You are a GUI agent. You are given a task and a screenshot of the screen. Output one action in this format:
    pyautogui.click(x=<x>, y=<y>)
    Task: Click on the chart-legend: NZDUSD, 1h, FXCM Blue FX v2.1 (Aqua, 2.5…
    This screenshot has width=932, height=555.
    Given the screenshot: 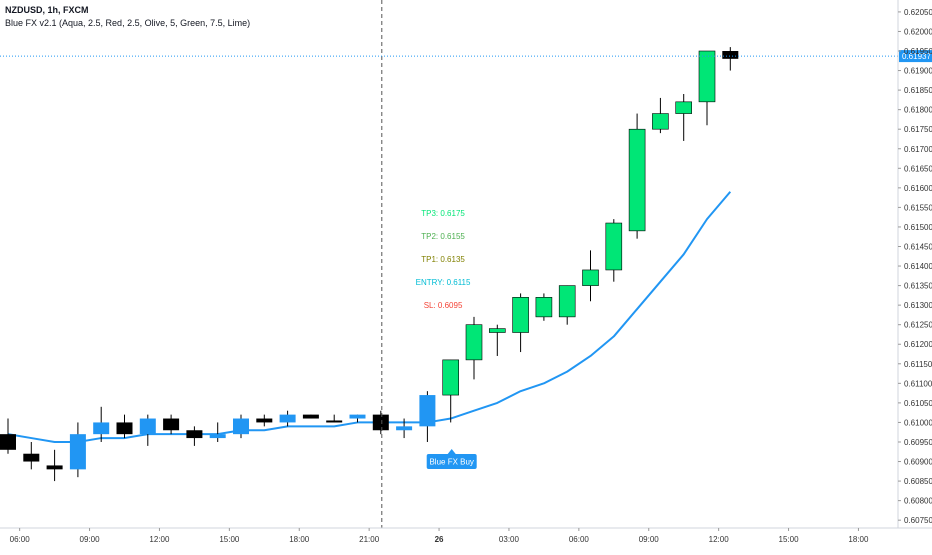 What is the action you would take?
    pyautogui.click(x=127, y=17)
    